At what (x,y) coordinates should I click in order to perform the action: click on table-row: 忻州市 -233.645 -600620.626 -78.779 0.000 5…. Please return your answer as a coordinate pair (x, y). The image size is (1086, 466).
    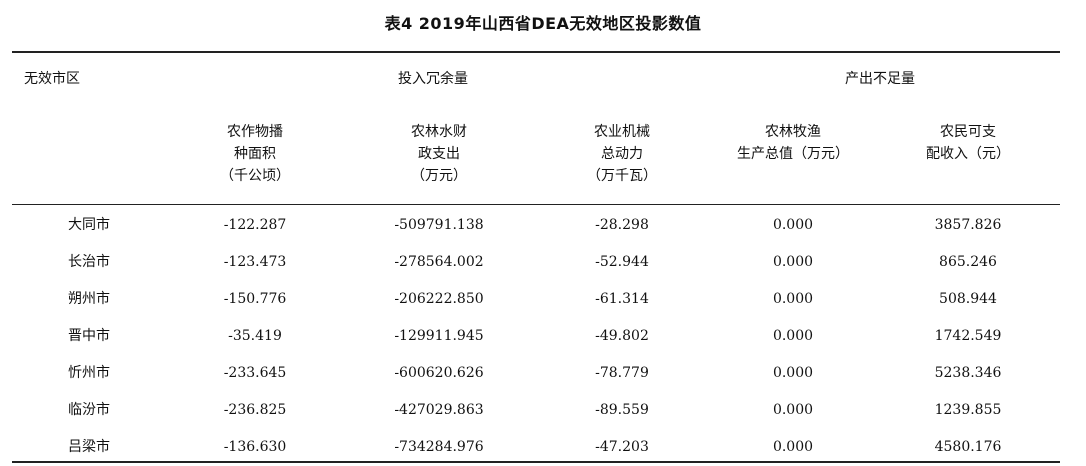
    Looking at the image, I should click on (543, 372).